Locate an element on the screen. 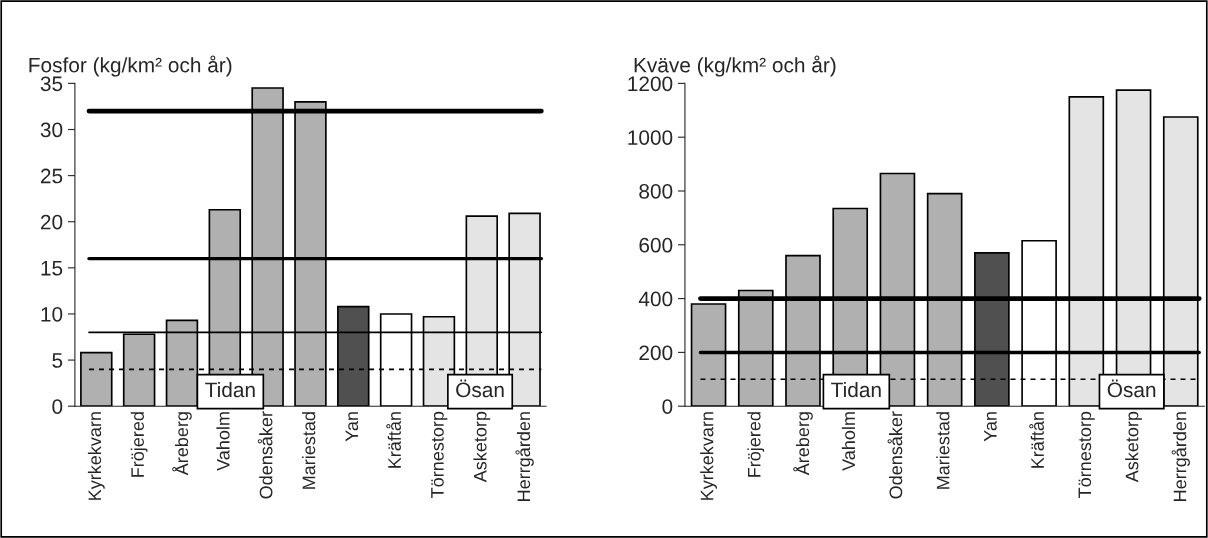 The image size is (1208, 538). y-tick-label: 20 is located at coordinates (51, 222).